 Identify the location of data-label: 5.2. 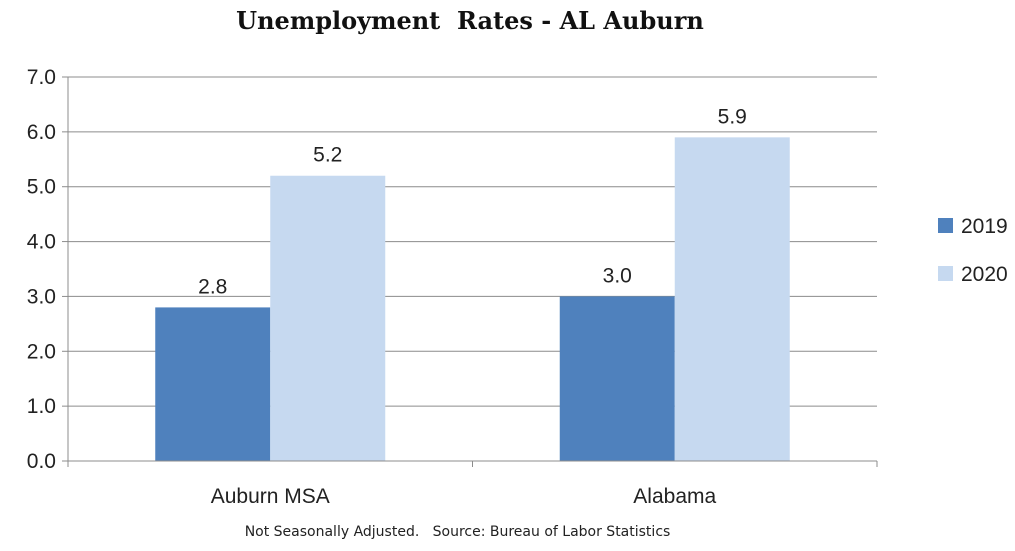
(327, 155).